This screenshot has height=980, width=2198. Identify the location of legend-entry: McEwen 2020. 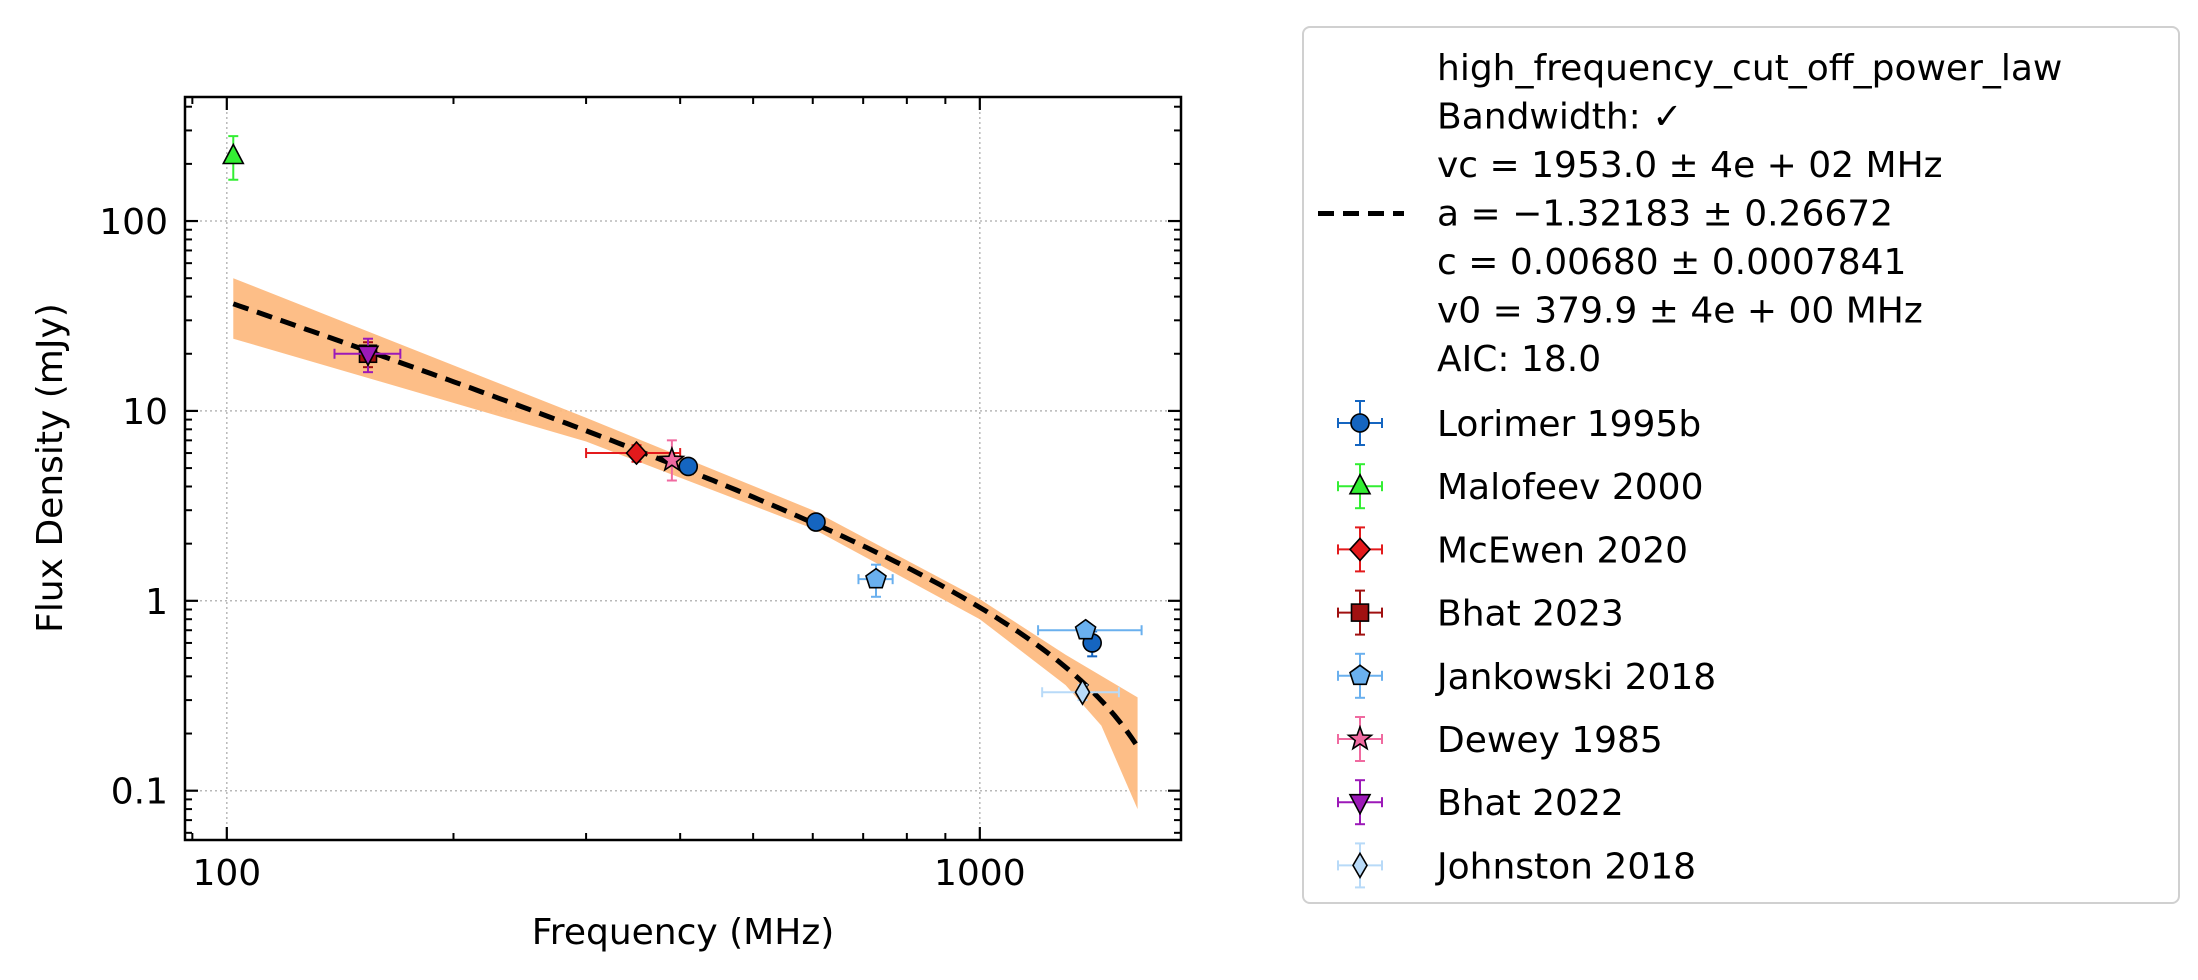
(1512, 549).